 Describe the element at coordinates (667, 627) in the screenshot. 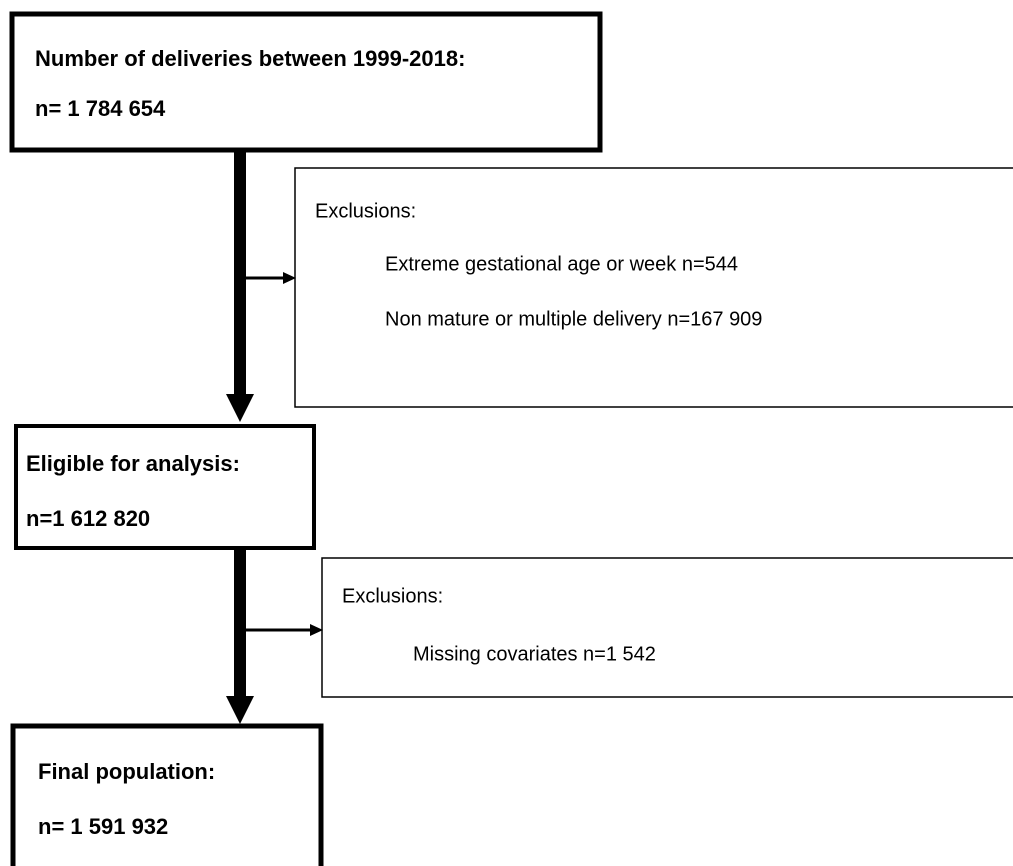

I see `exclusion-box` at that location.